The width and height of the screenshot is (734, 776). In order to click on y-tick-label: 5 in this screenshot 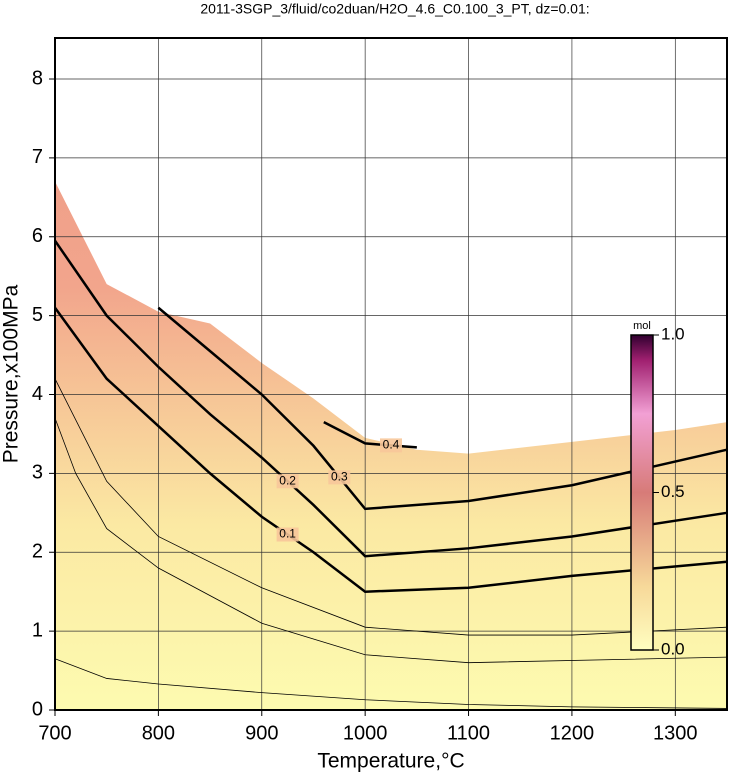, I will do `click(37, 315)`.